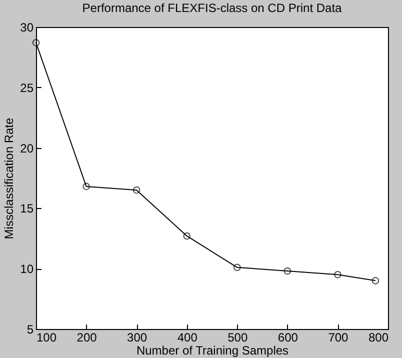 This screenshot has width=402, height=358. What do you see at coordinates (9, 178) in the screenshot?
I see `y-axis-title: Missclassification Rate` at bounding box center [9, 178].